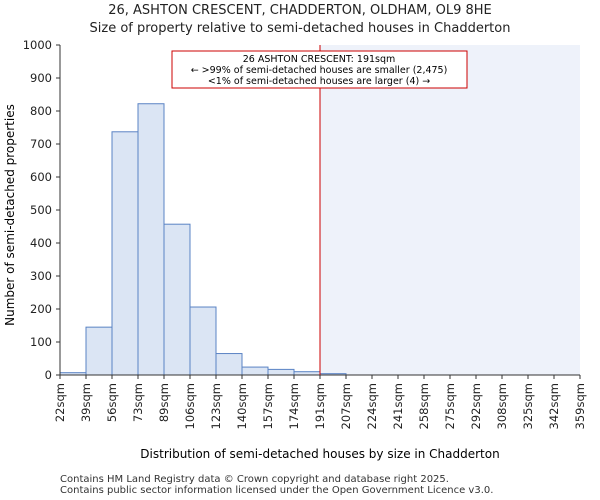 The width and height of the screenshot is (600, 500). Describe the element at coordinates (41, 210) in the screenshot. I see `y-tick-label: 500` at that location.